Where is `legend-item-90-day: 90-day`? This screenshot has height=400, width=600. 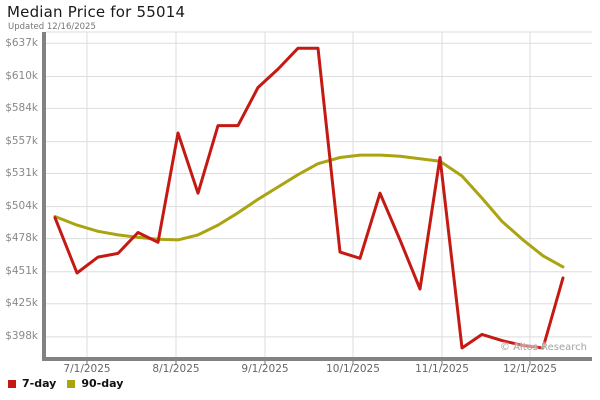
legend-item-90-day: 90-day is located at coordinates (95, 383).